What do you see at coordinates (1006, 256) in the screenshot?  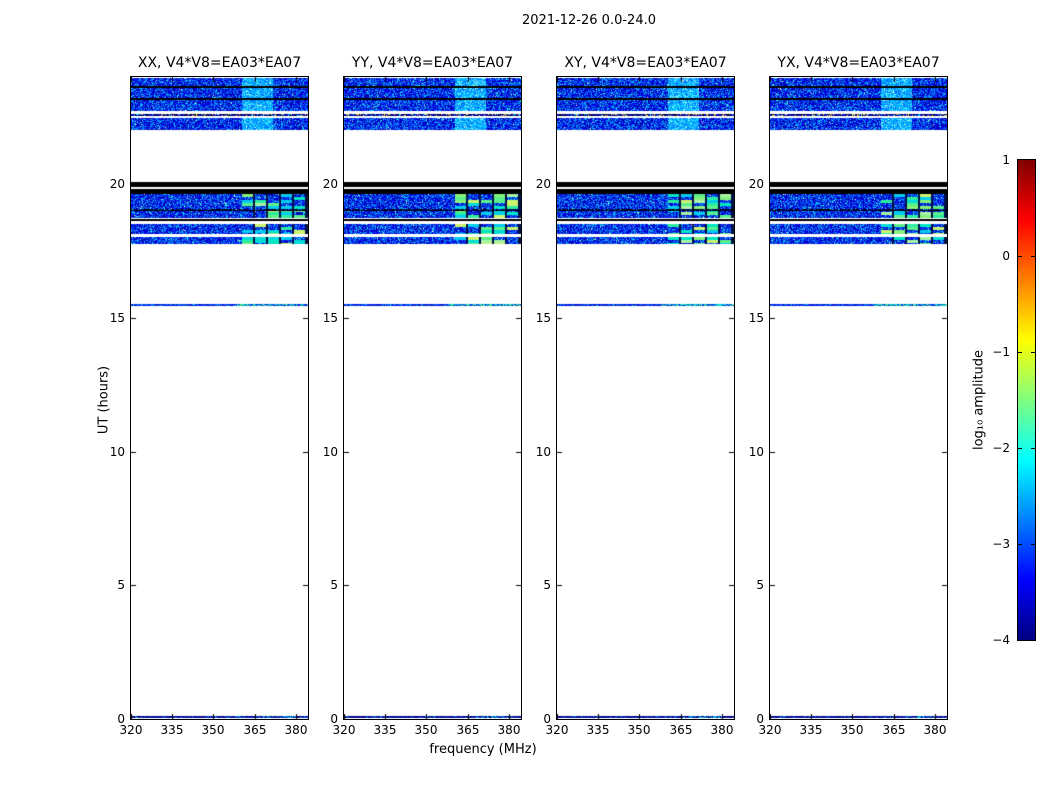 I see `colorbar-tick-label: 0` at bounding box center [1006, 256].